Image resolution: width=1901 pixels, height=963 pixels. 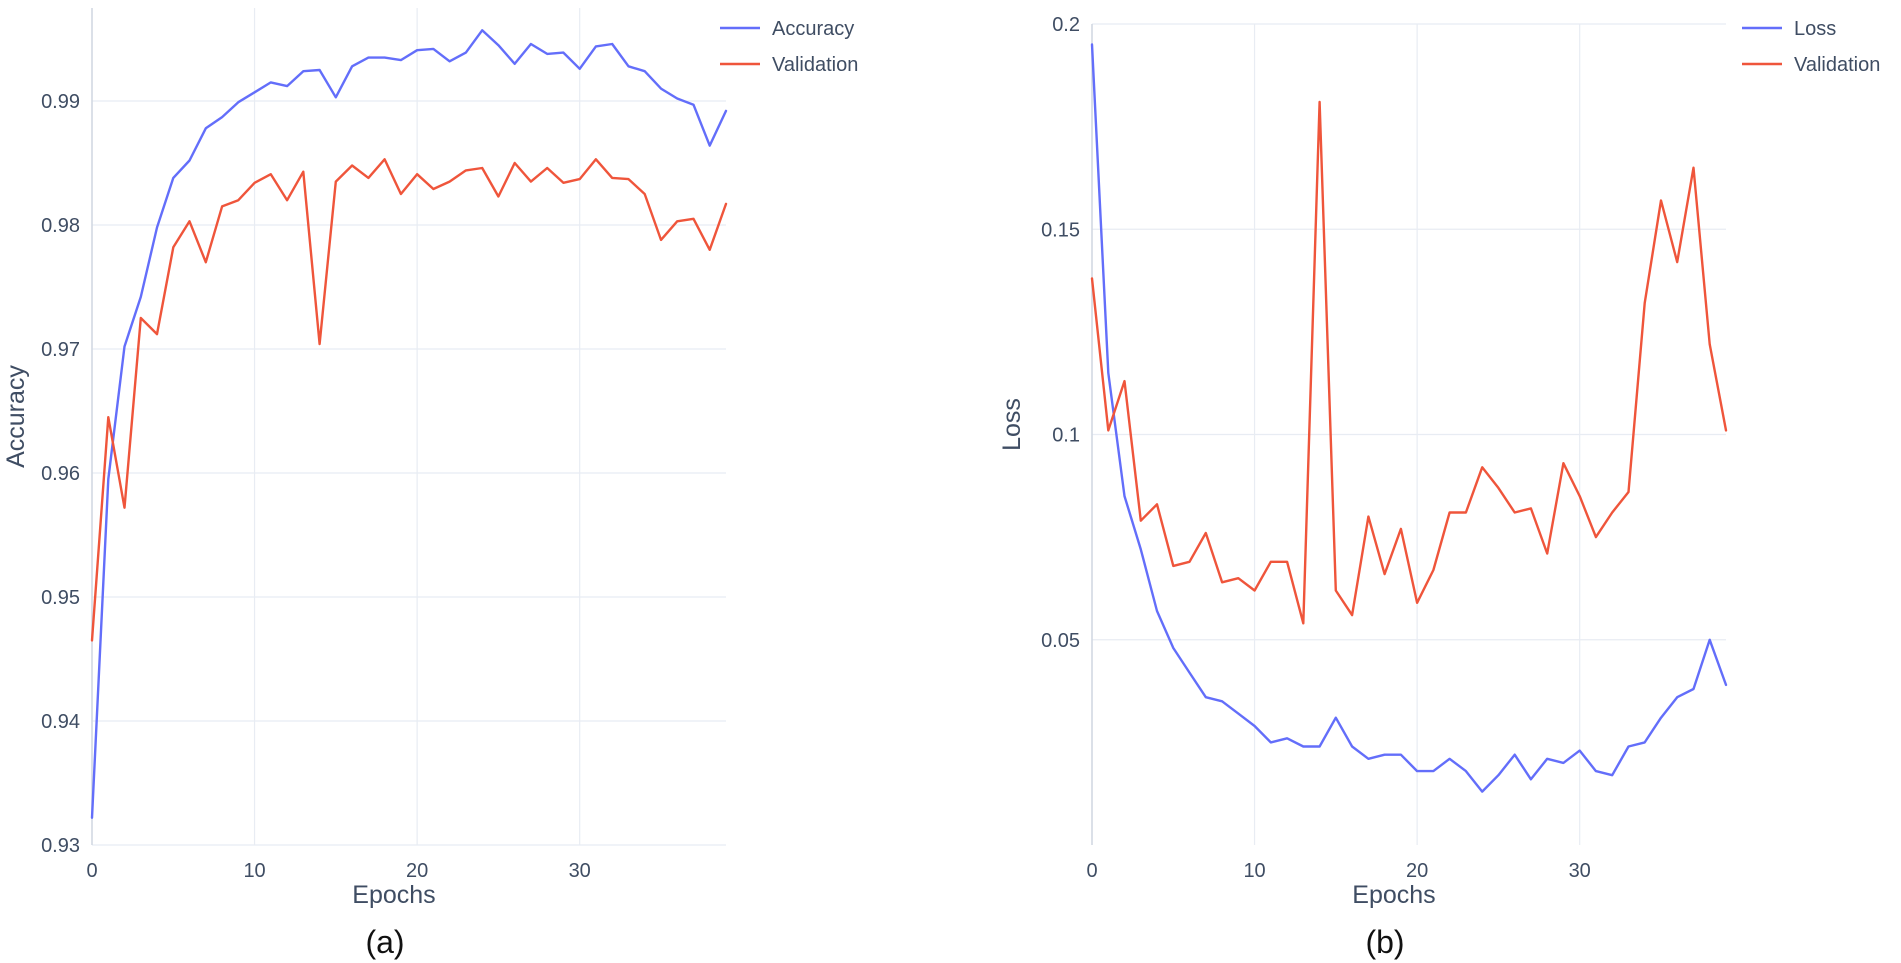 I want to click on y-tick-label: 0.95, so click(x=60, y=598).